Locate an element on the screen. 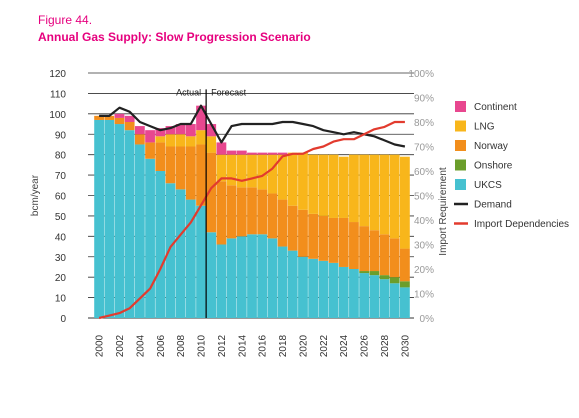 Image resolution: width=579 pixels, height=418 pixels. x-tick-label: 2018 is located at coordinates (283, 345).